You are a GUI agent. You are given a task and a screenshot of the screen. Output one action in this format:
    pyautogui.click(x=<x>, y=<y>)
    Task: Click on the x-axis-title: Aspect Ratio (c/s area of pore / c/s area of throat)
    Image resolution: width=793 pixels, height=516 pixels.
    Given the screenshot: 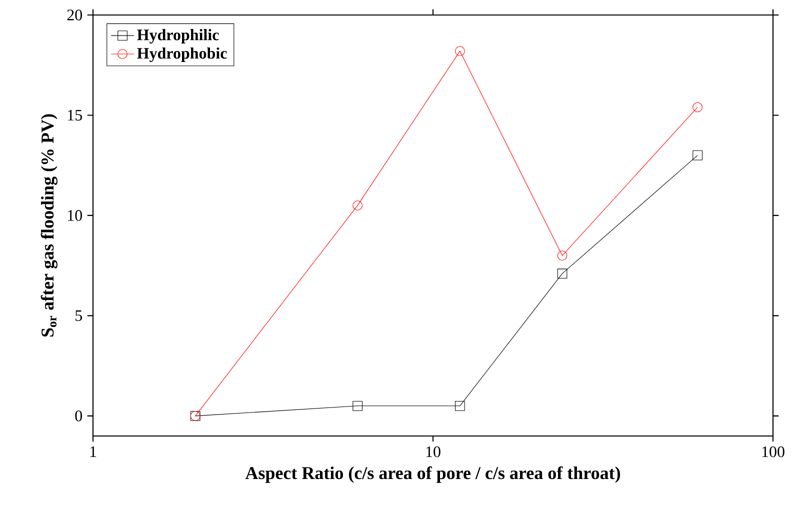 What is the action you would take?
    pyautogui.click(x=432, y=474)
    